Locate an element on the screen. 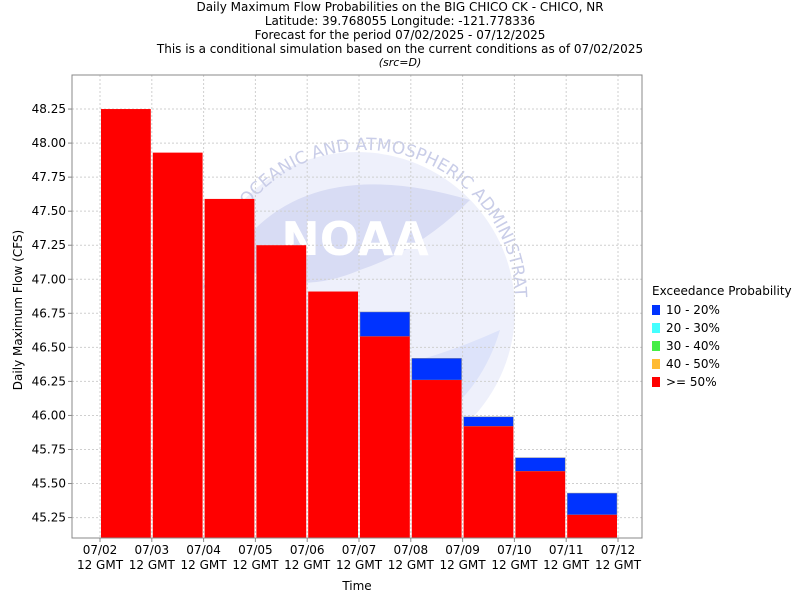 The image size is (800, 600). x-tick-date: 07/05 is located at coordinates (255, 550).